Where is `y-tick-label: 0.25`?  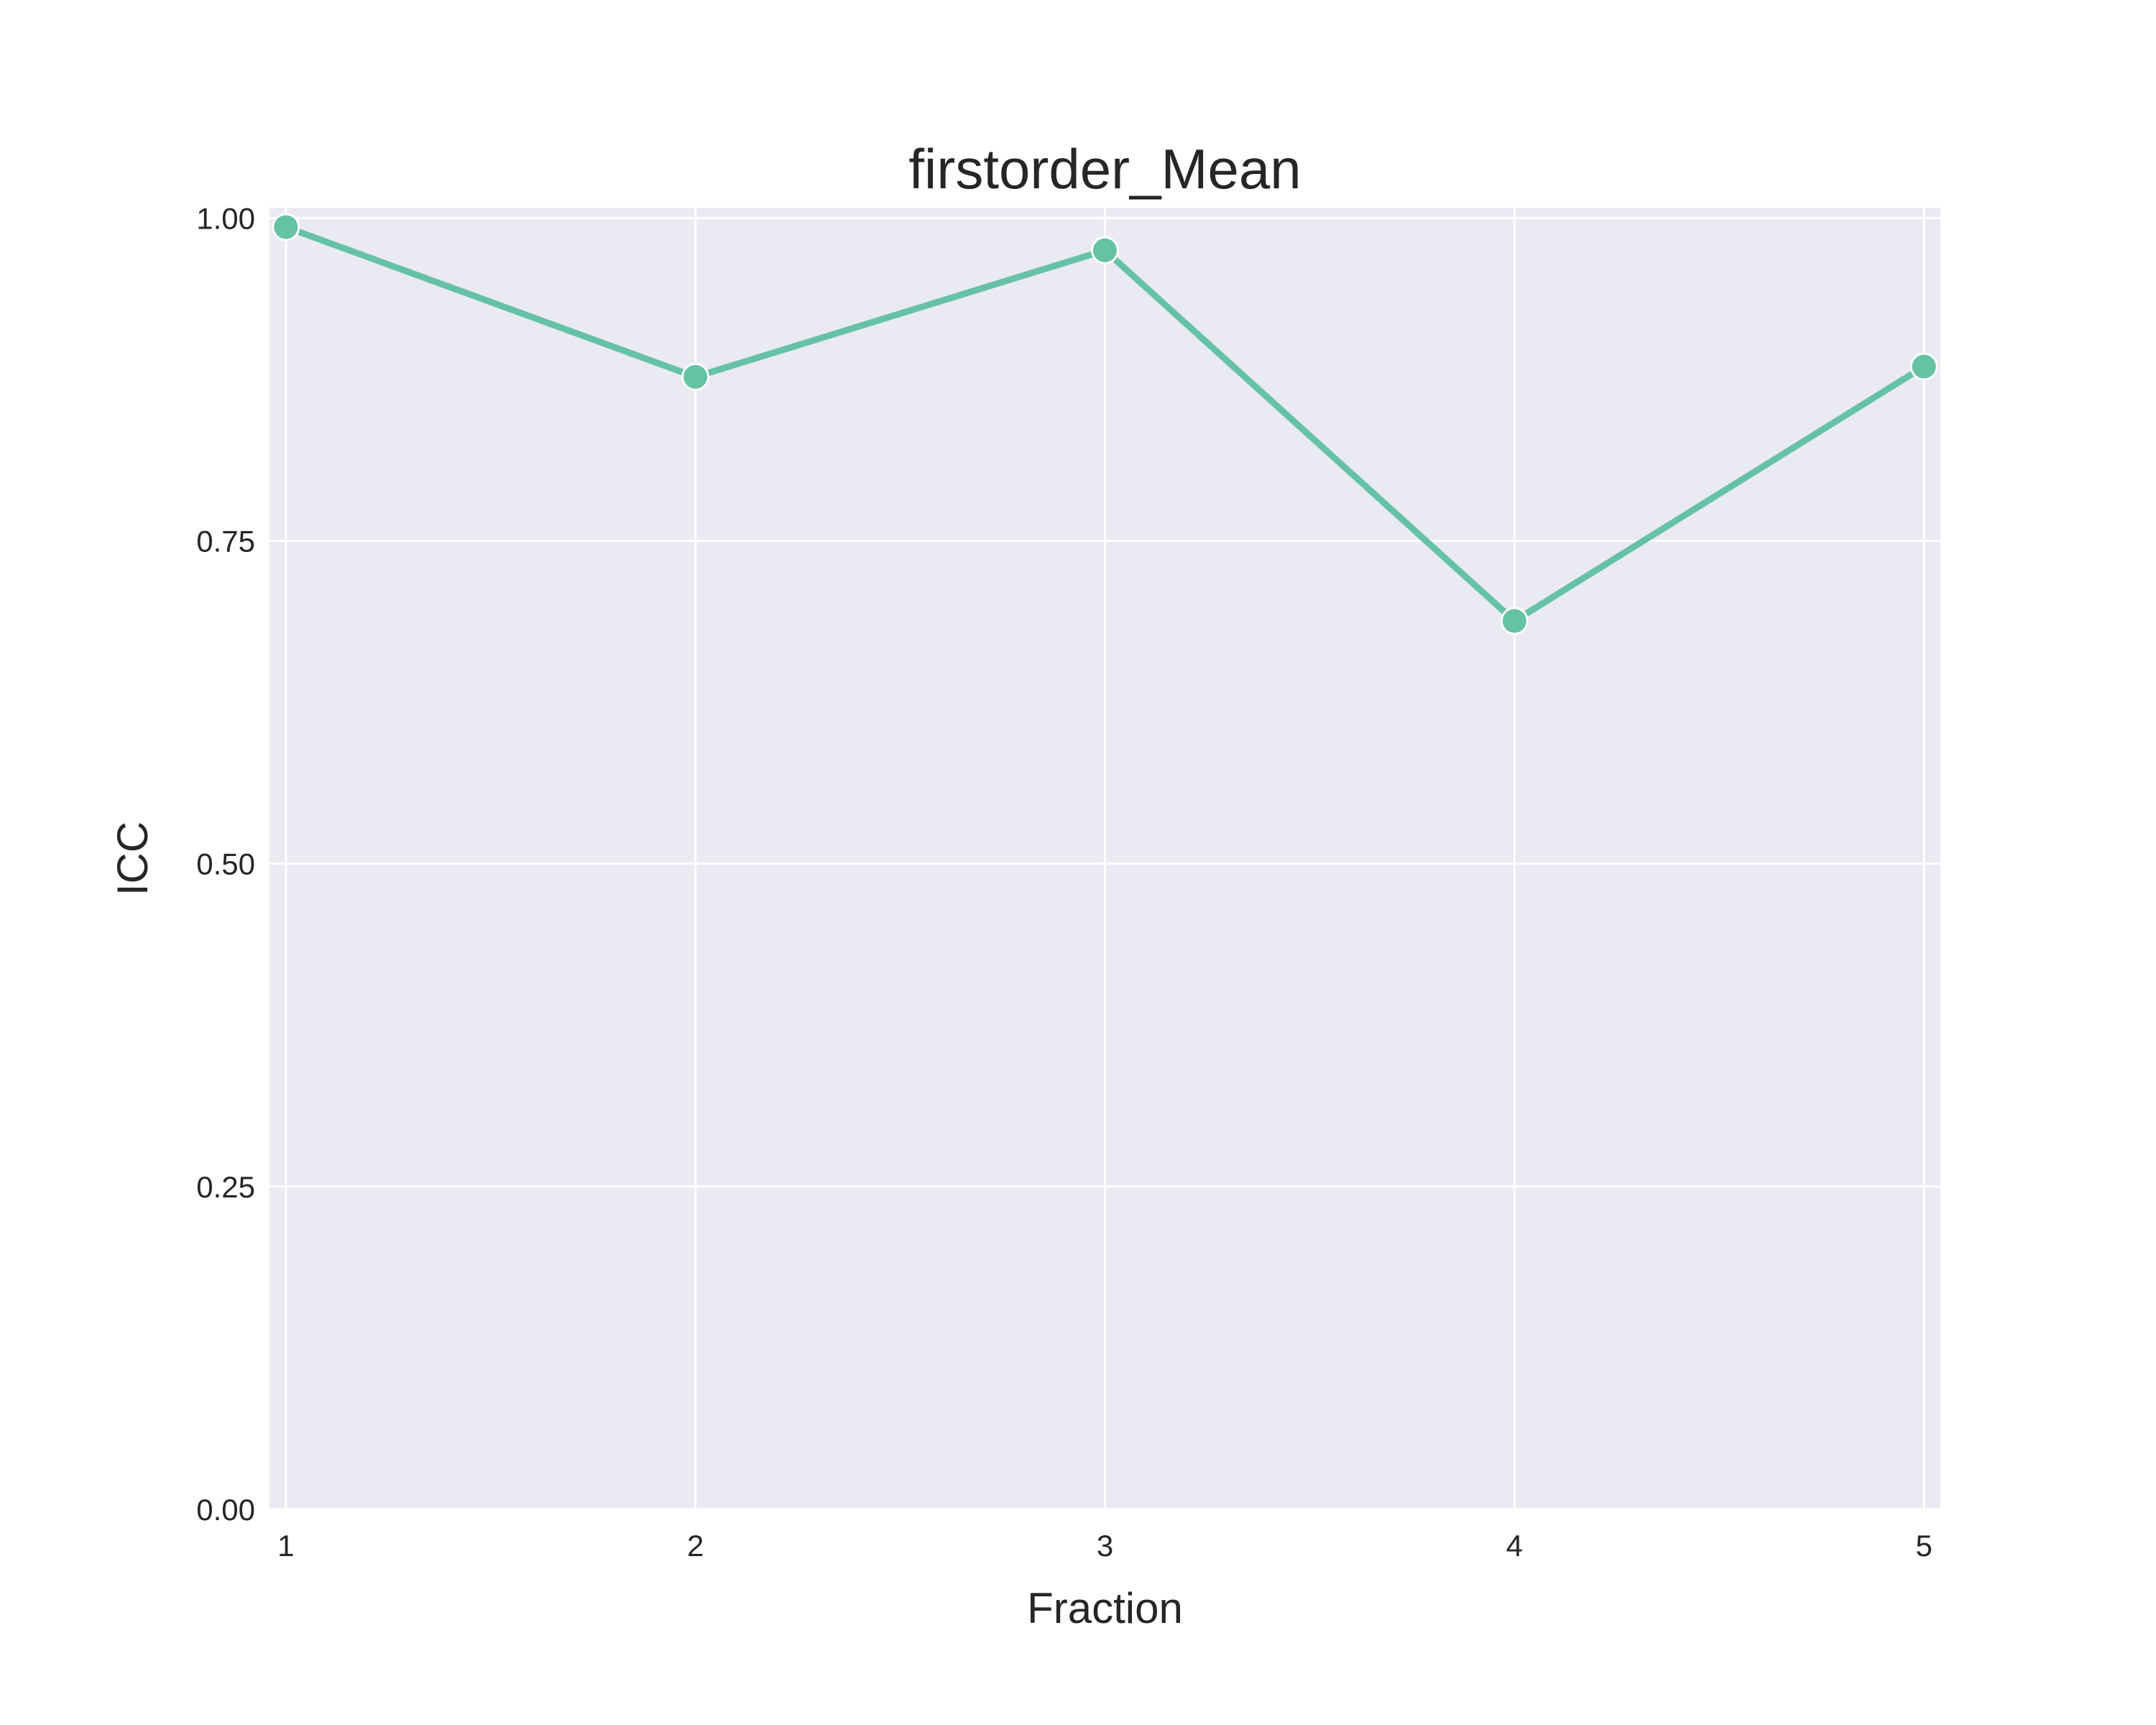 y-tick-label: 0.25 is located at coordinates (225, 1187).